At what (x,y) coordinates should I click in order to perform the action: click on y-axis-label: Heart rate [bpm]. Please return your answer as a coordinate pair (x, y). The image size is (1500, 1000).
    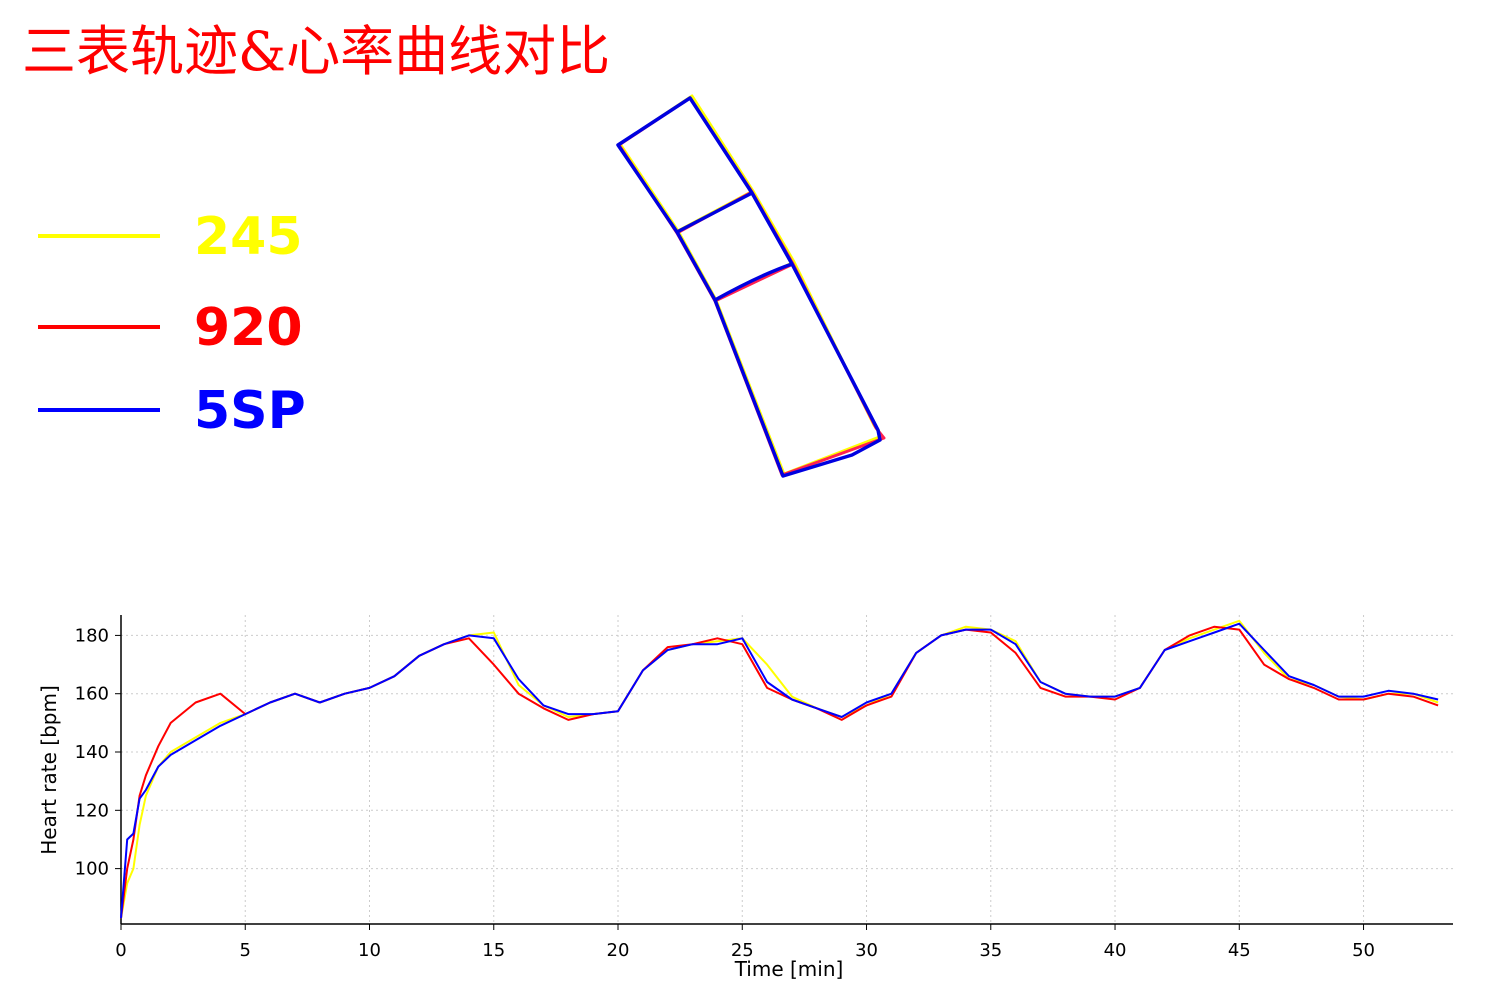
    Looking at the image, I should click on (49, 769).